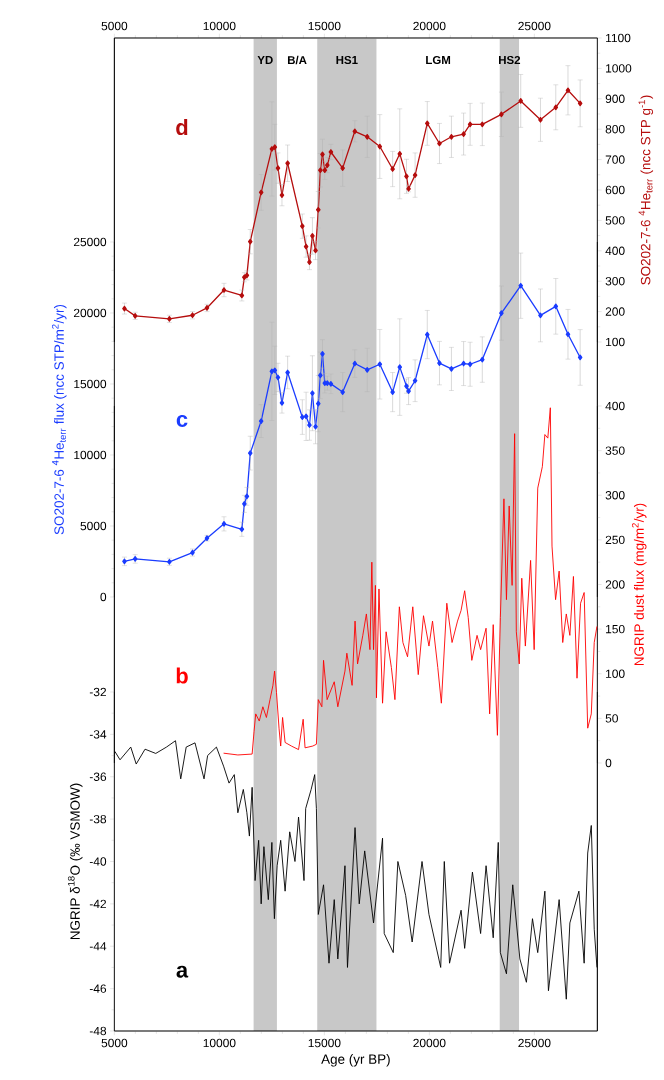 The width and height of the screenshot is (664, 1080). Describe the element at coordinates (114, 26) in the screenshot. I see `x2-tick-label: 5000` at that location.